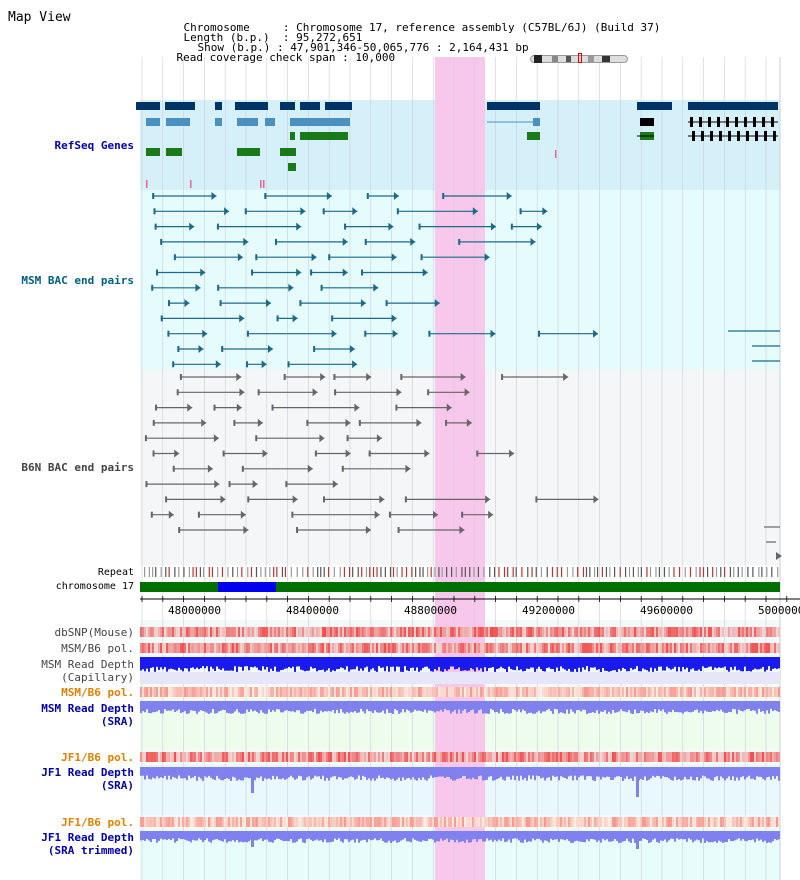  Describe the element at coordinates (77, 280) in the screenshot. I see `track-label-msm-bac: MSM BAC end pairs` at that location.